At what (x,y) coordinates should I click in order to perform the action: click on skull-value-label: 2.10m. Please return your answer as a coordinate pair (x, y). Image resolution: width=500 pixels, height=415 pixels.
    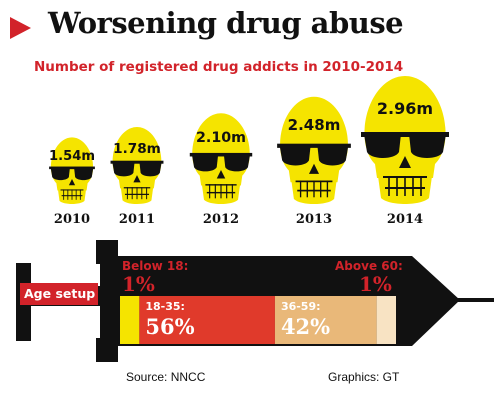
    Looking at the image, I should click on (221, 137).